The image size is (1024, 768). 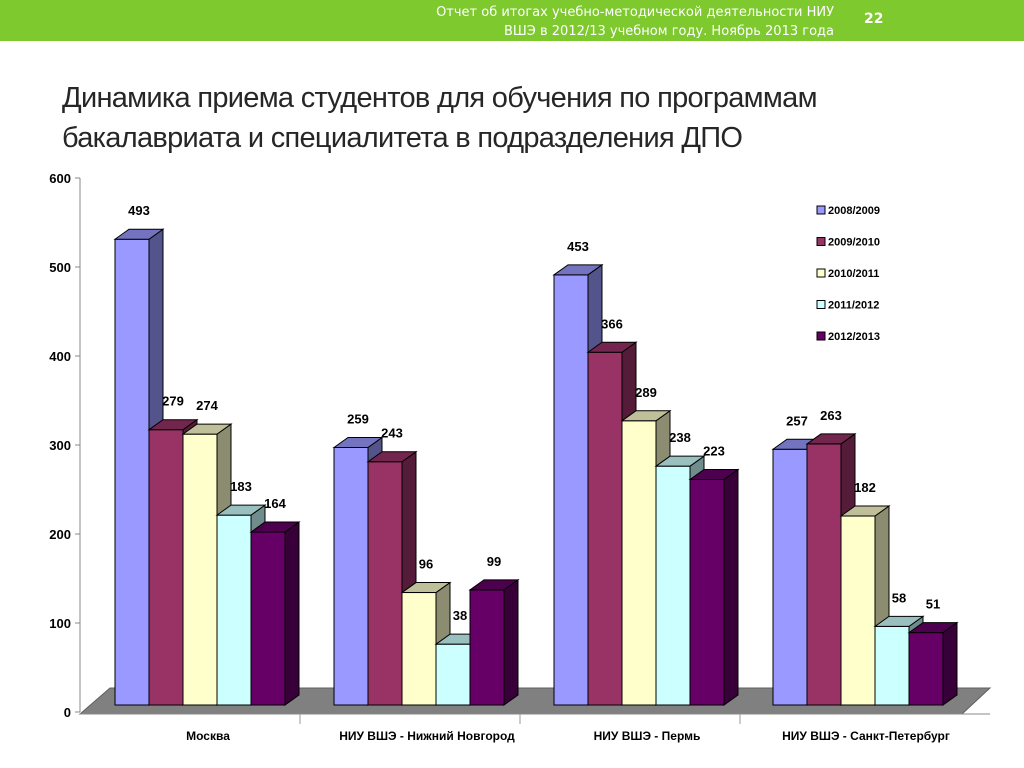 What do you see at coordinates (139, 210) in the screenshot?
I see `data-label: 493` at bounding box center [139, 210].